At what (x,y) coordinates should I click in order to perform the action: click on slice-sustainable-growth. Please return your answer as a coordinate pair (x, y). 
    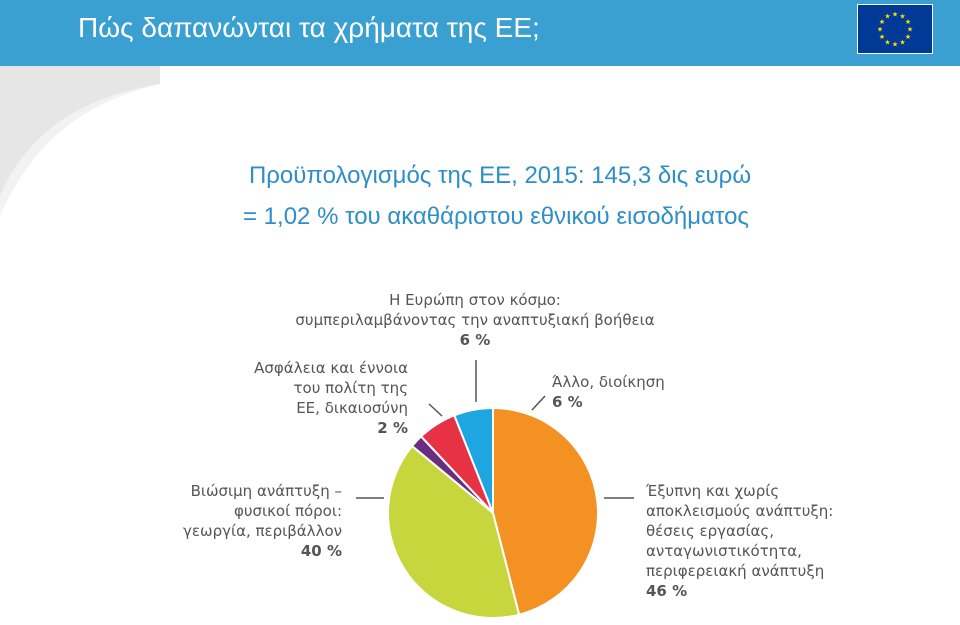
    Looking at the image, I should click on (454, 531).